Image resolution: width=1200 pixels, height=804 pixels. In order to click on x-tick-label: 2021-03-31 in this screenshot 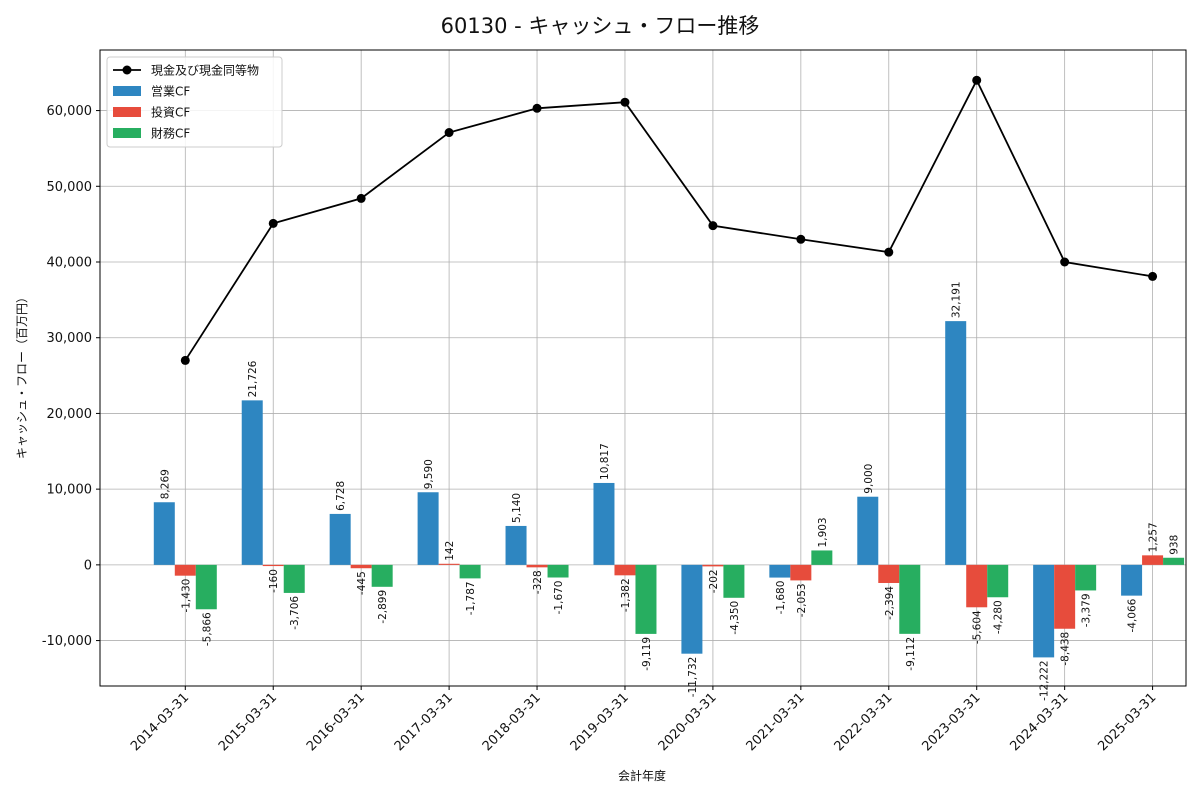, I will do `click(776, 722)`.